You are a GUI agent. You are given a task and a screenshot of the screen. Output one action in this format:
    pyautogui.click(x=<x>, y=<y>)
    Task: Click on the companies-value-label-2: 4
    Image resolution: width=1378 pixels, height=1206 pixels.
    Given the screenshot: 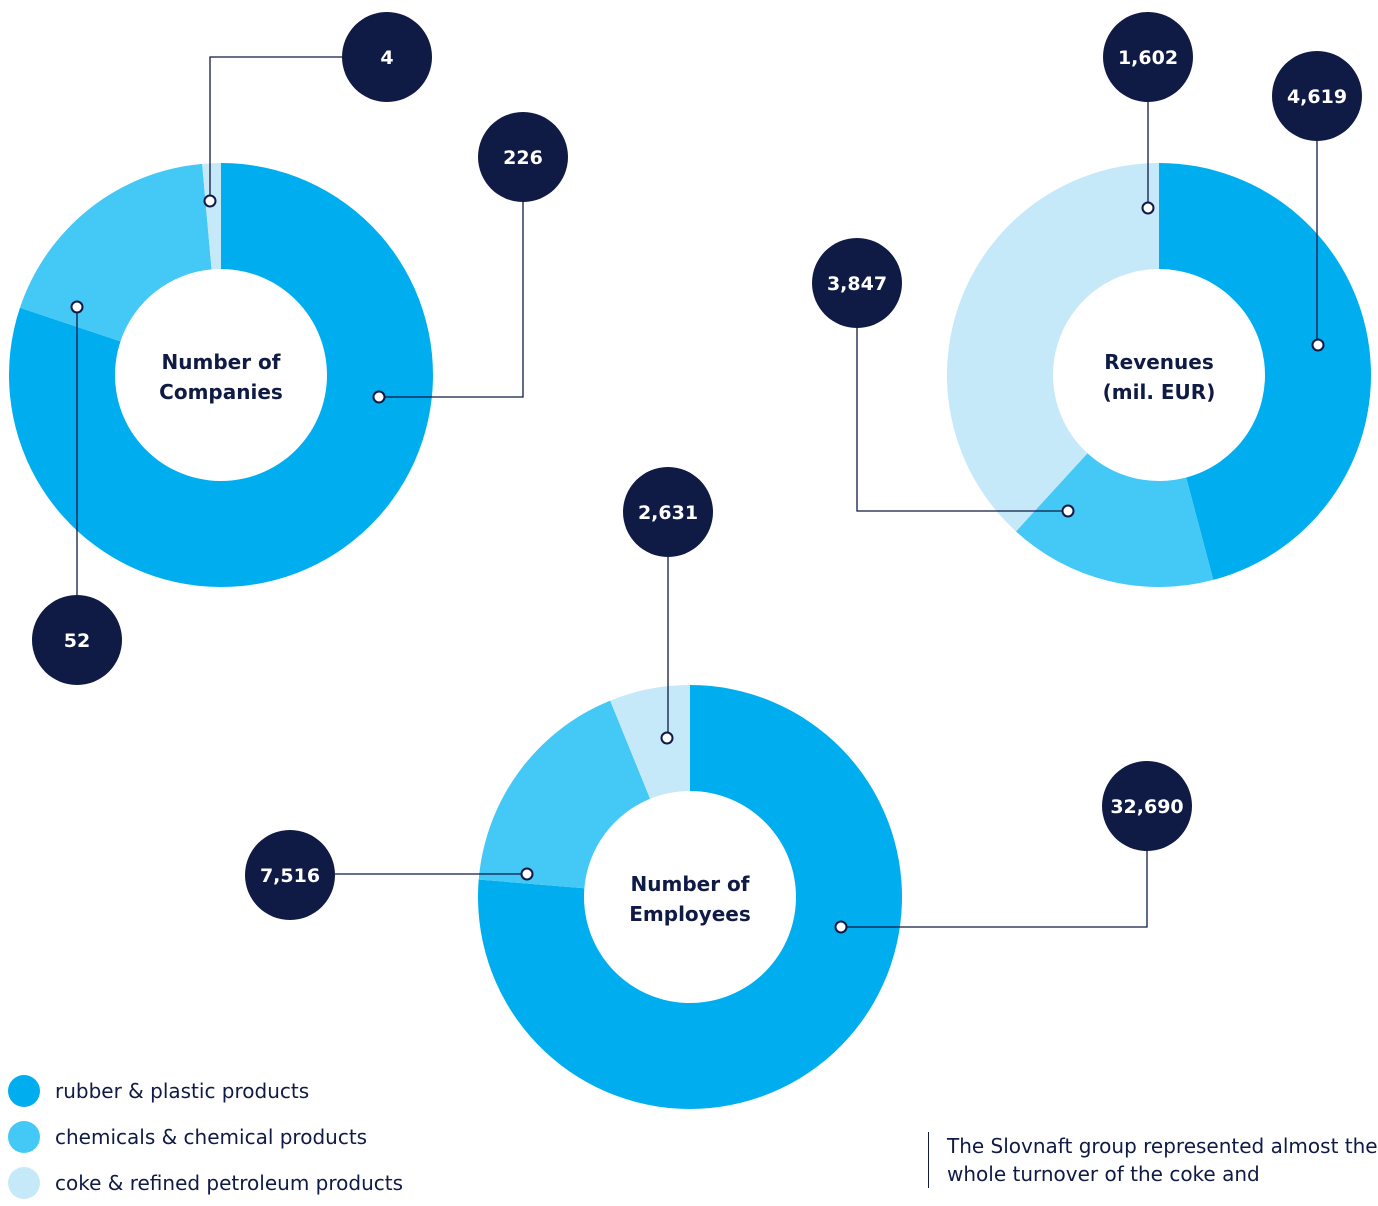 What is the action you would take?
    pyautogui.click(x=386, y=58)
    